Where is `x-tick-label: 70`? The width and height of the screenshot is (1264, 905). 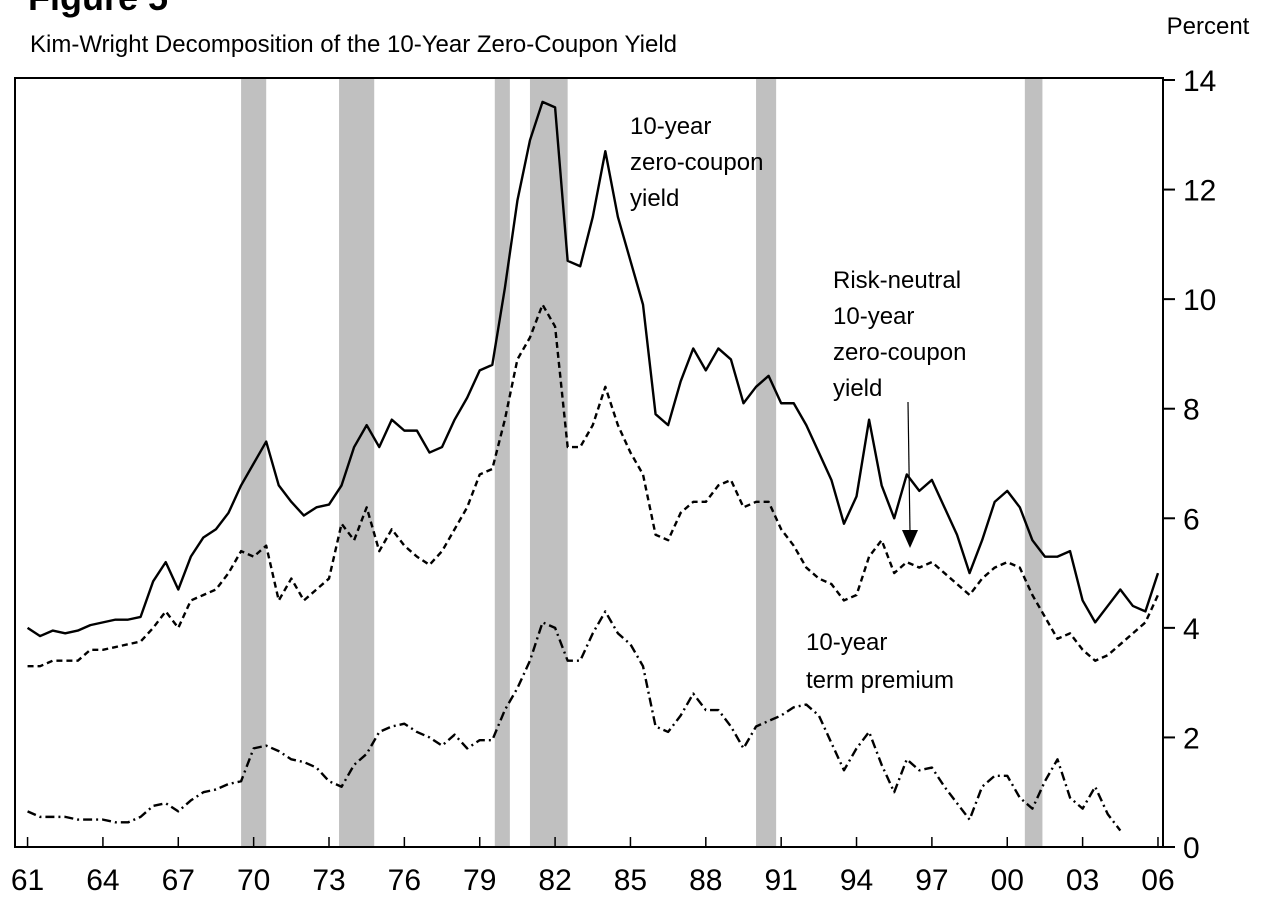 x-tick-label: 70 is located at coordinates (253, 880).